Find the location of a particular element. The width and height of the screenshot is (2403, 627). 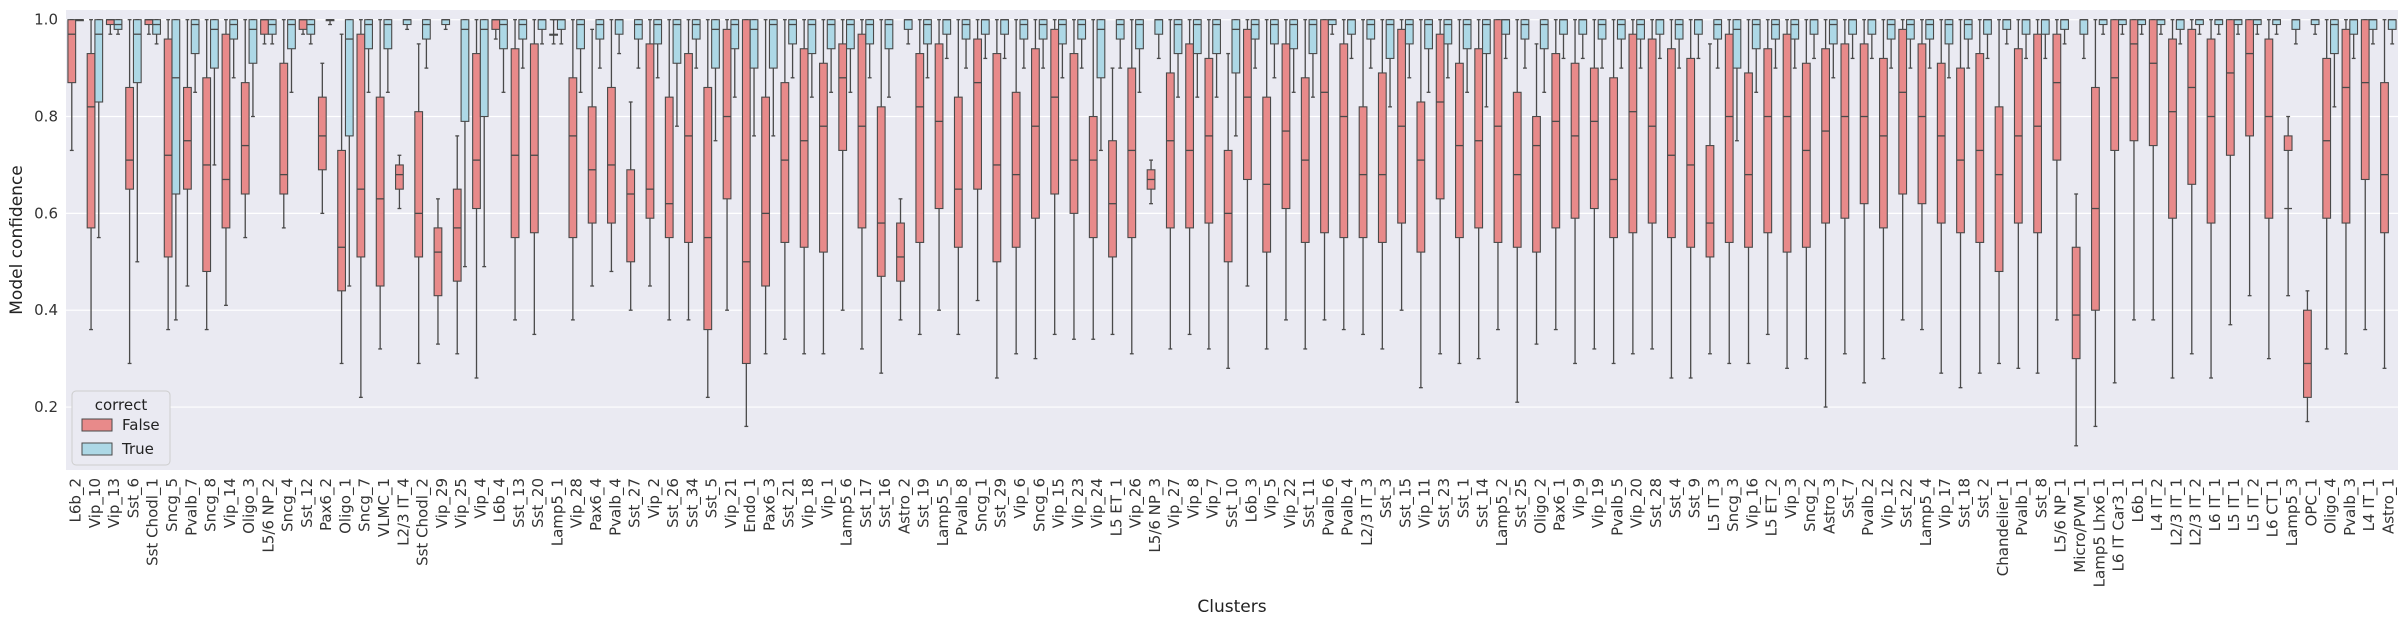

x-tick-label: Vip_18 is located at coordinates (808, 503).